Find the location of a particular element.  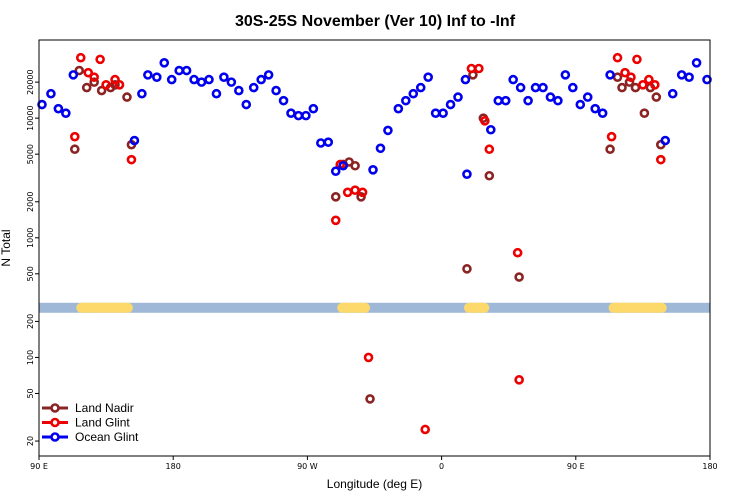

legend-label: Land Glint is located at coordinates (102, 423).